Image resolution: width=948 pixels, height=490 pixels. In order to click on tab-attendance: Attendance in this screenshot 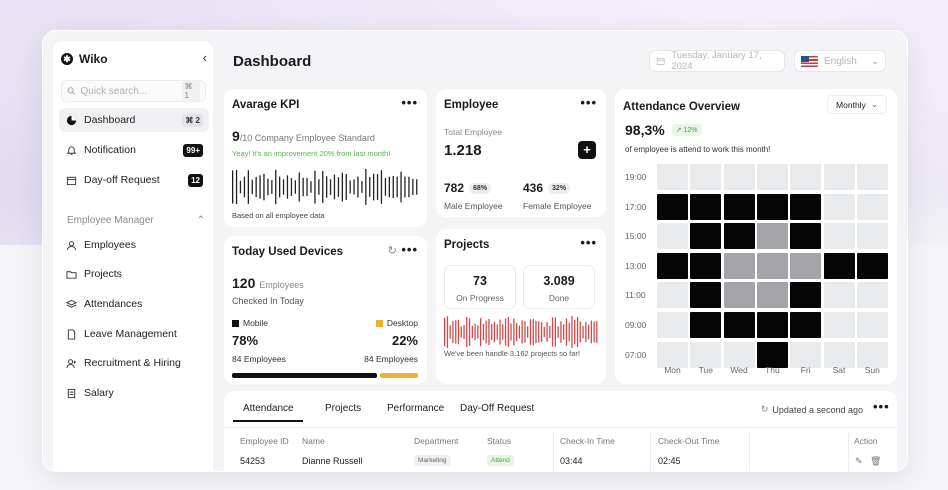, I will do `click(268, 408)`.